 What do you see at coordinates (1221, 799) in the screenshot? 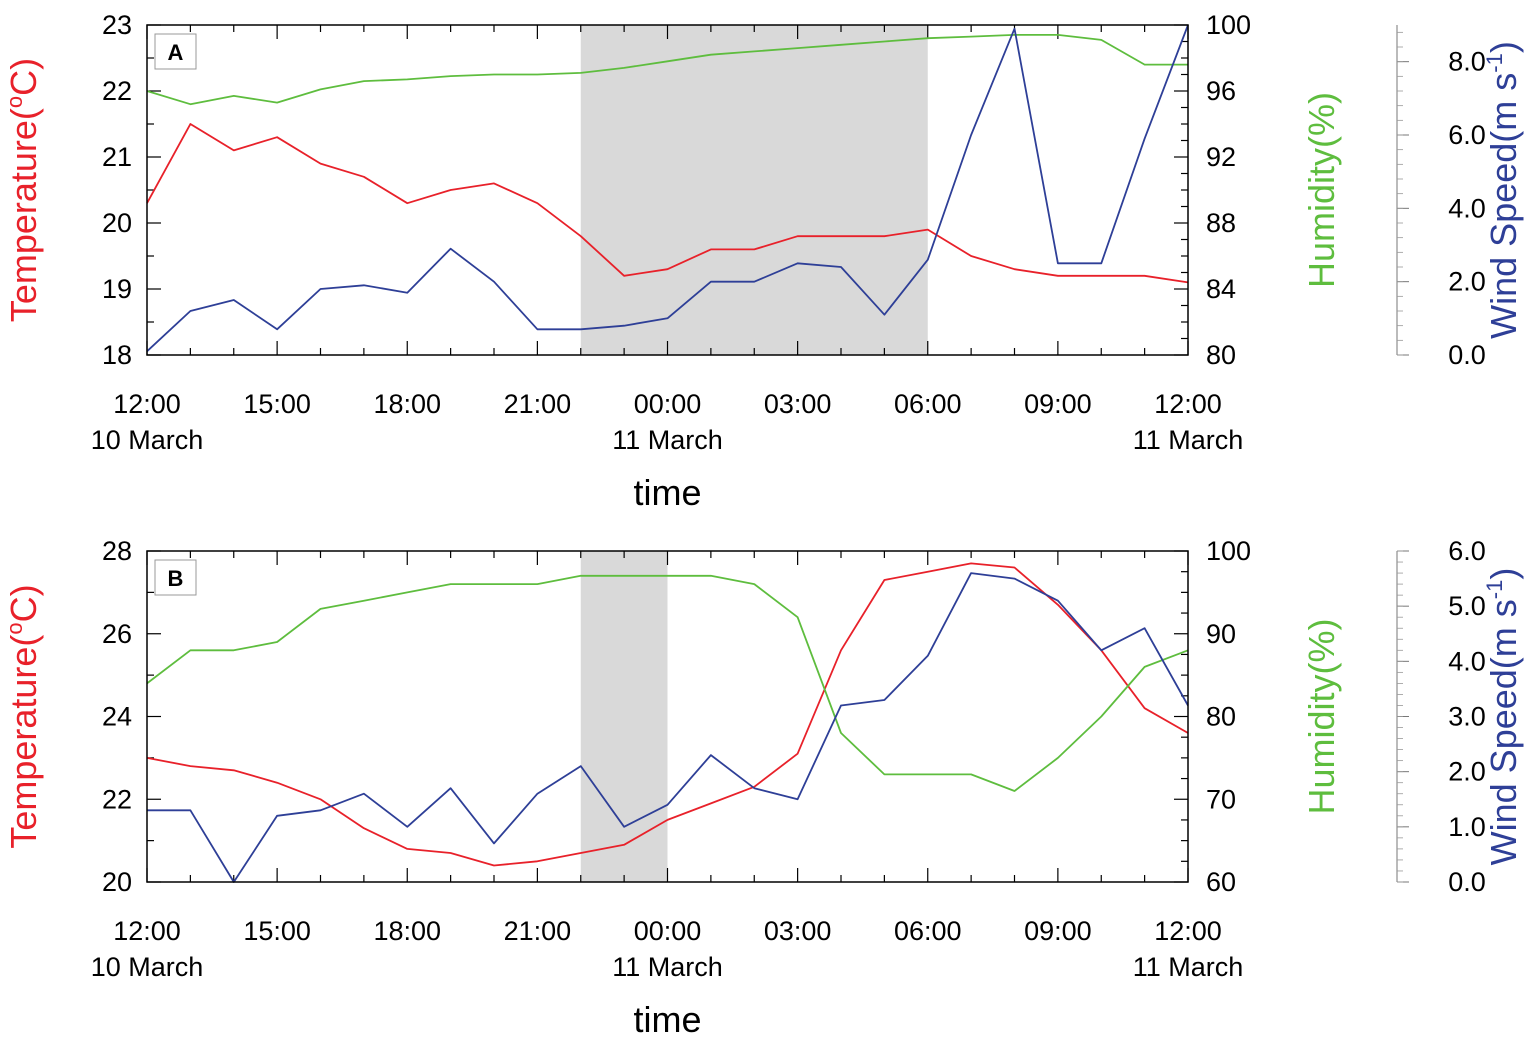
I see `humidity-tick-label: 70` at bounding box center [1221, 799].